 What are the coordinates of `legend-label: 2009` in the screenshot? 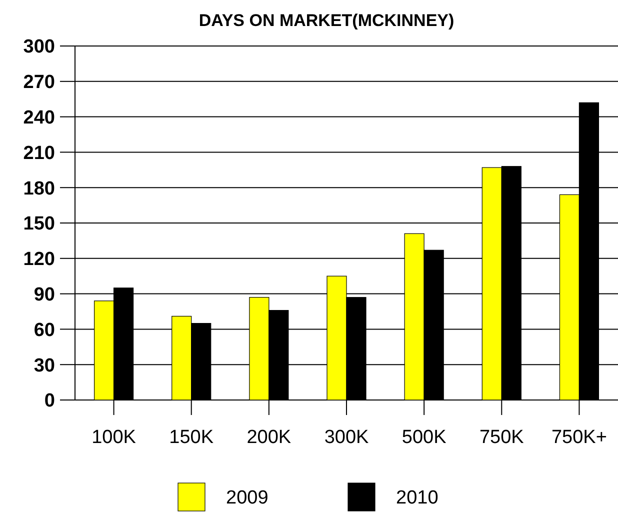 It's located at (247, 498).